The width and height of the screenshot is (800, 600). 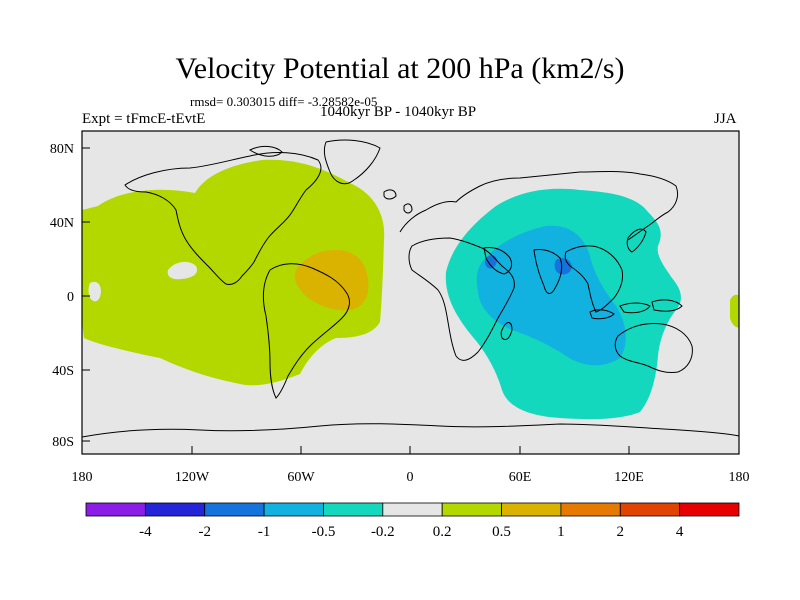 I want to click on positive-anomaly-sliver, so click(x=734, y=311).